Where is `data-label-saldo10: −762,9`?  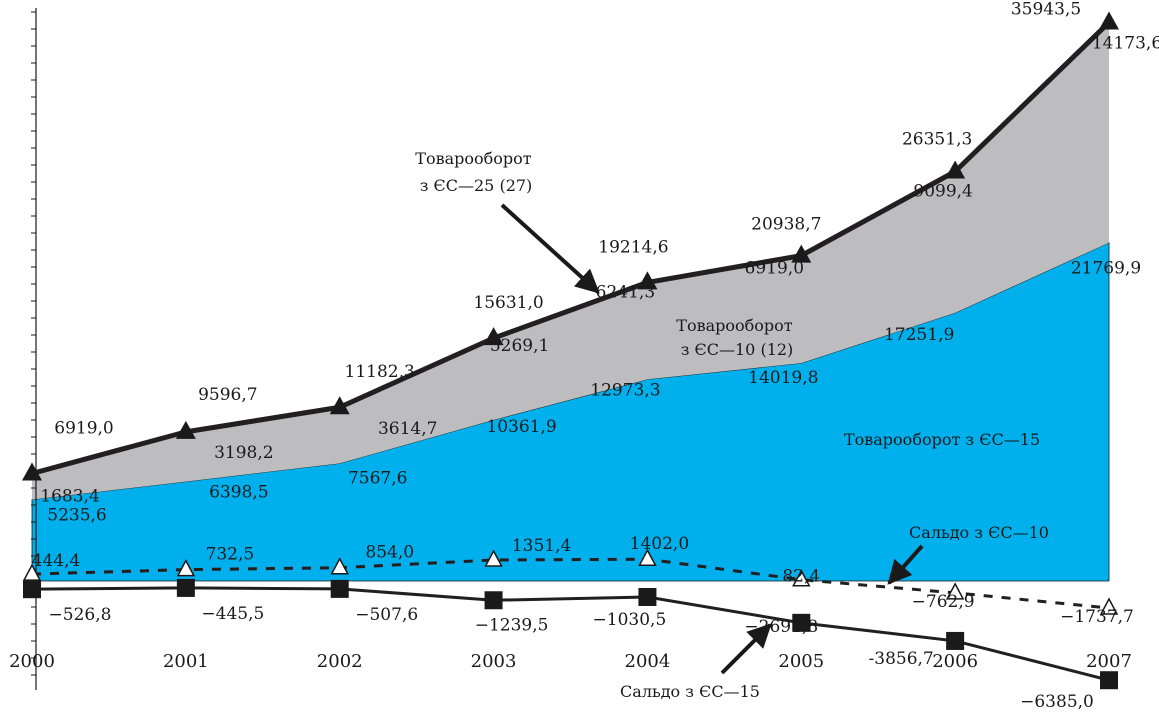
data-label-saldo10: −762,9 is located at coordinates (943, 602).